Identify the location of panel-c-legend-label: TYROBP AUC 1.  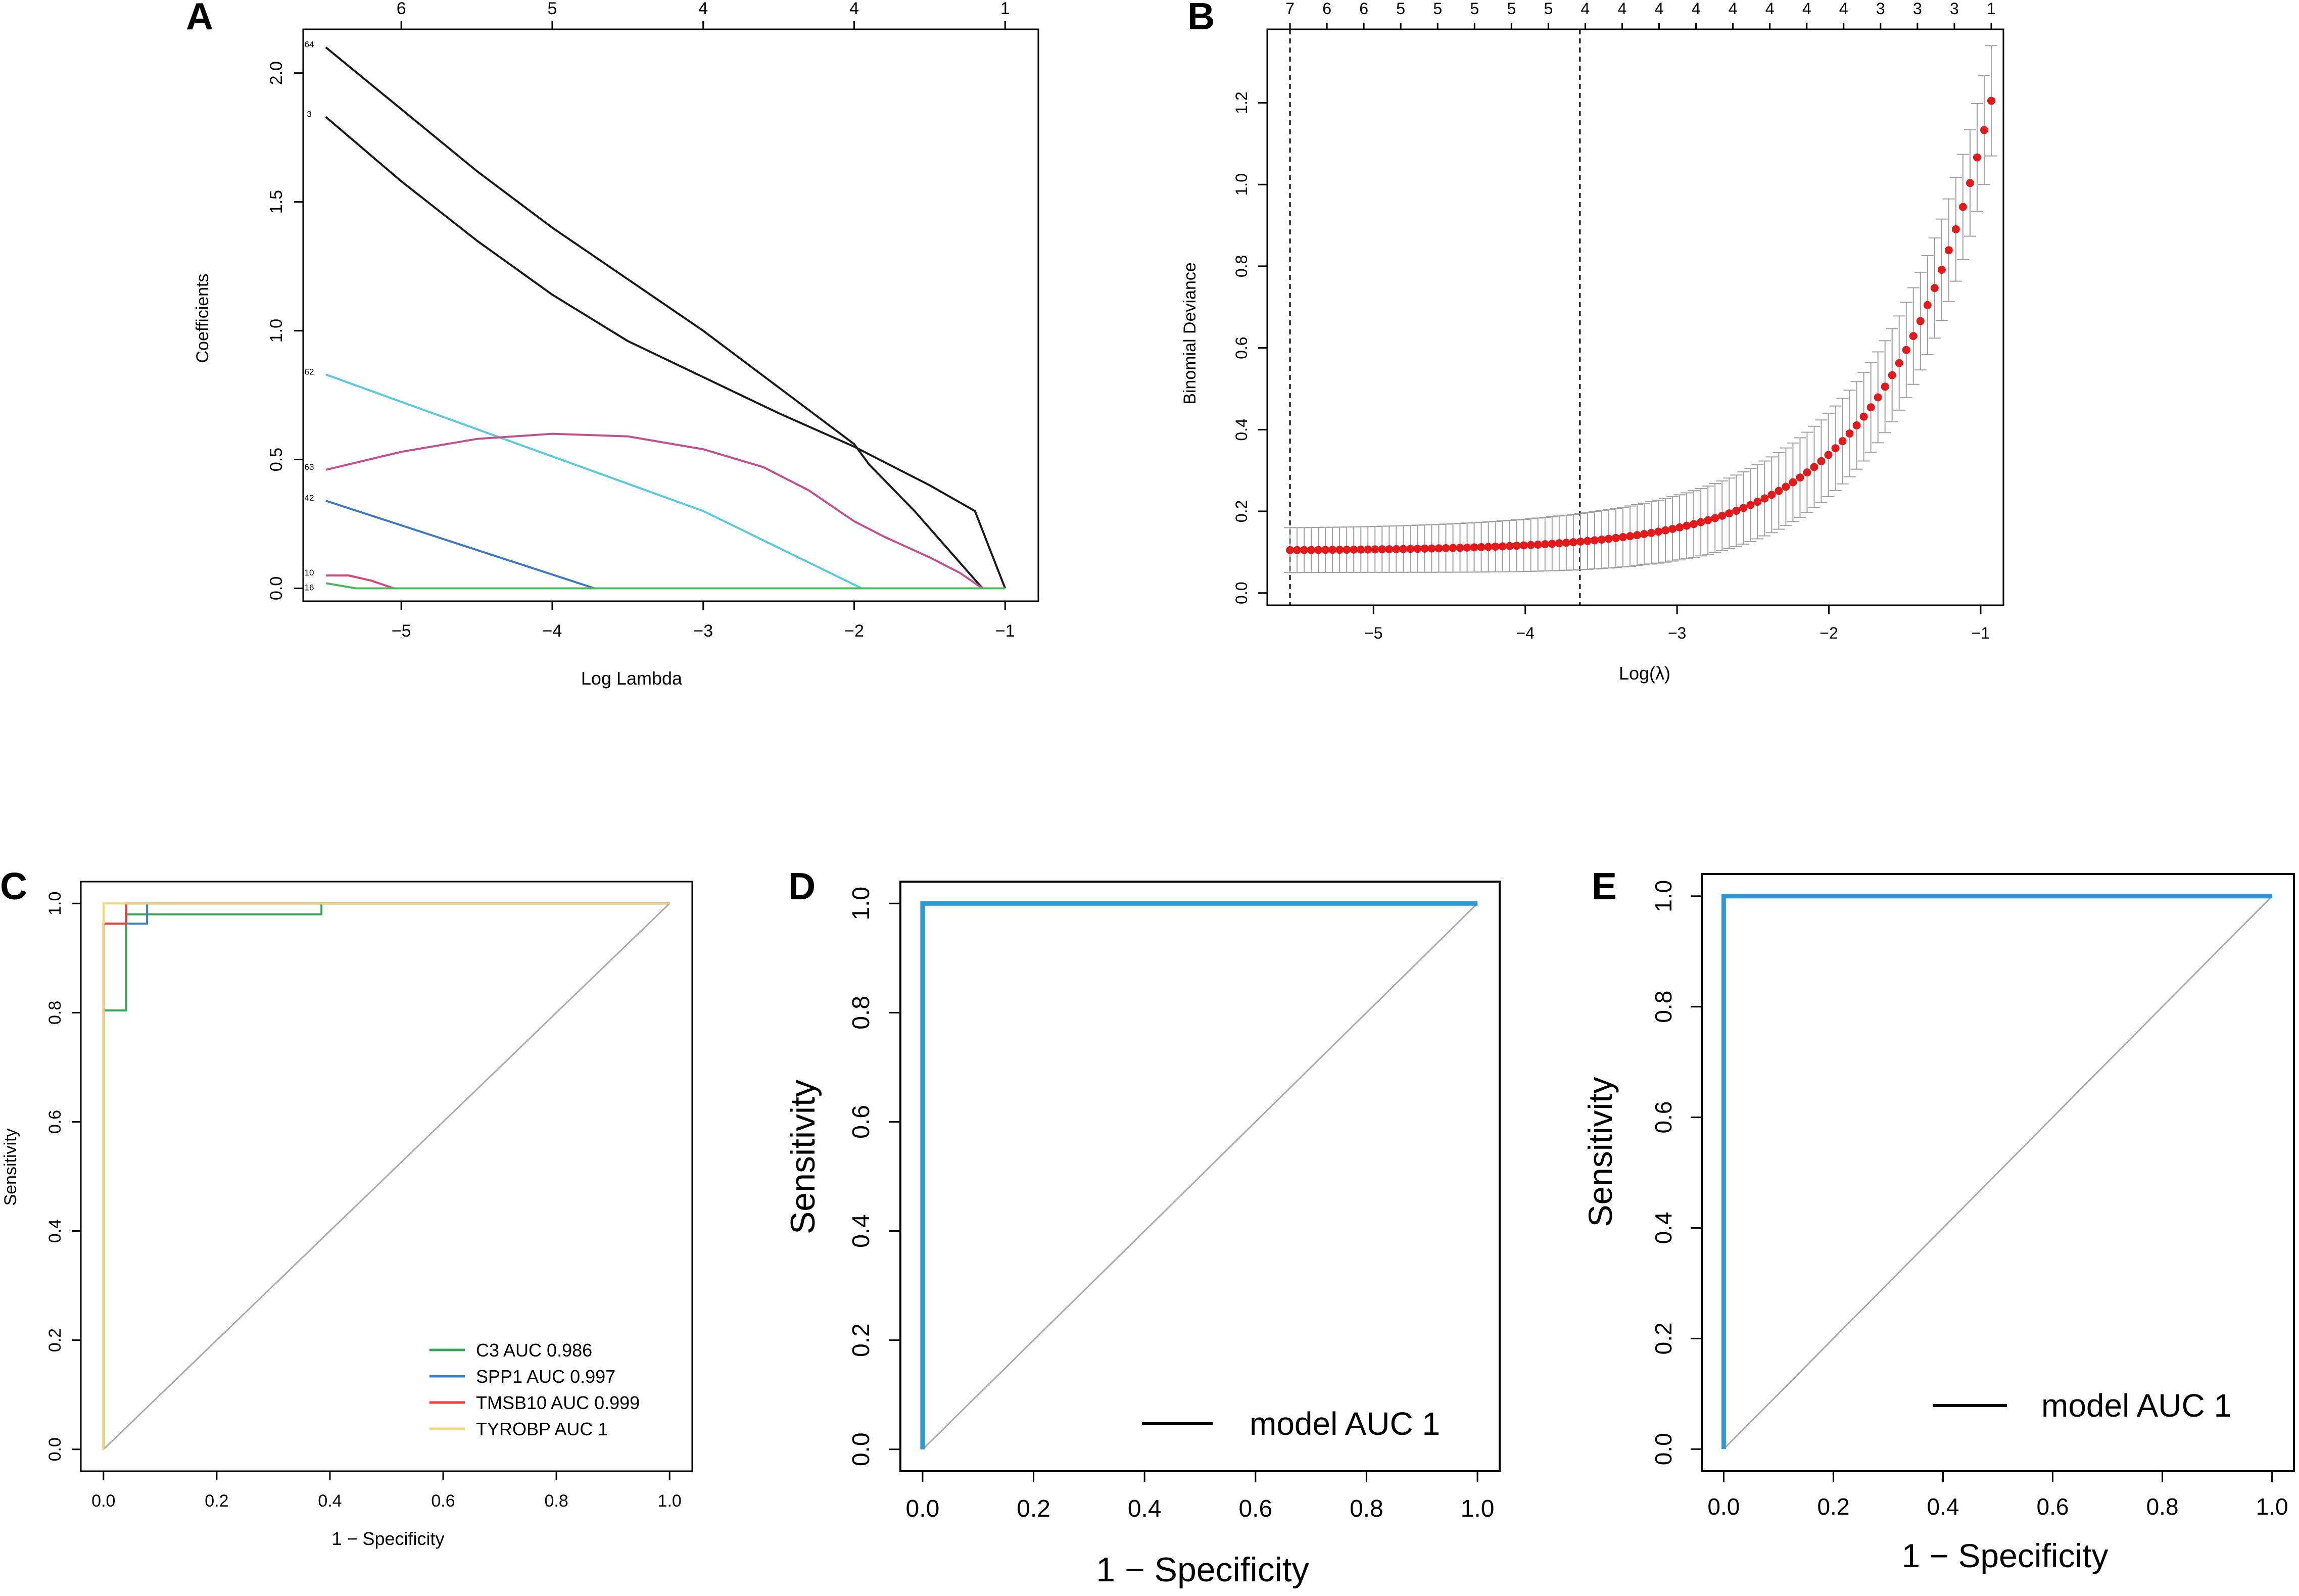
(542, 1429).